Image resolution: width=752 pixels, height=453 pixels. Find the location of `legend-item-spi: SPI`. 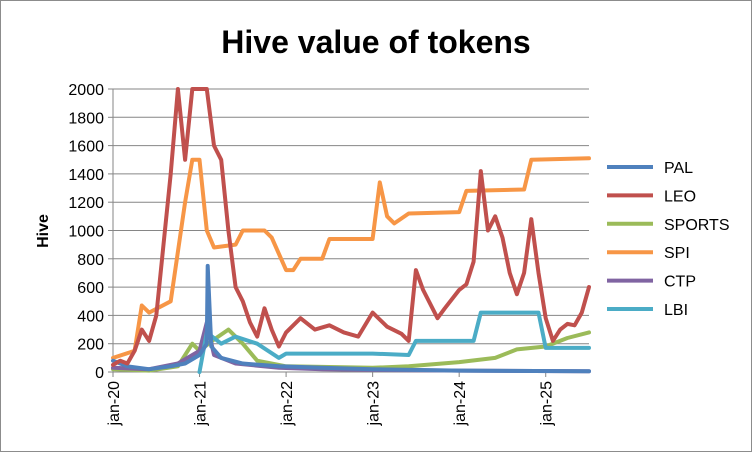

legend-item-spi: SPI is located at coordinates (648, 253).